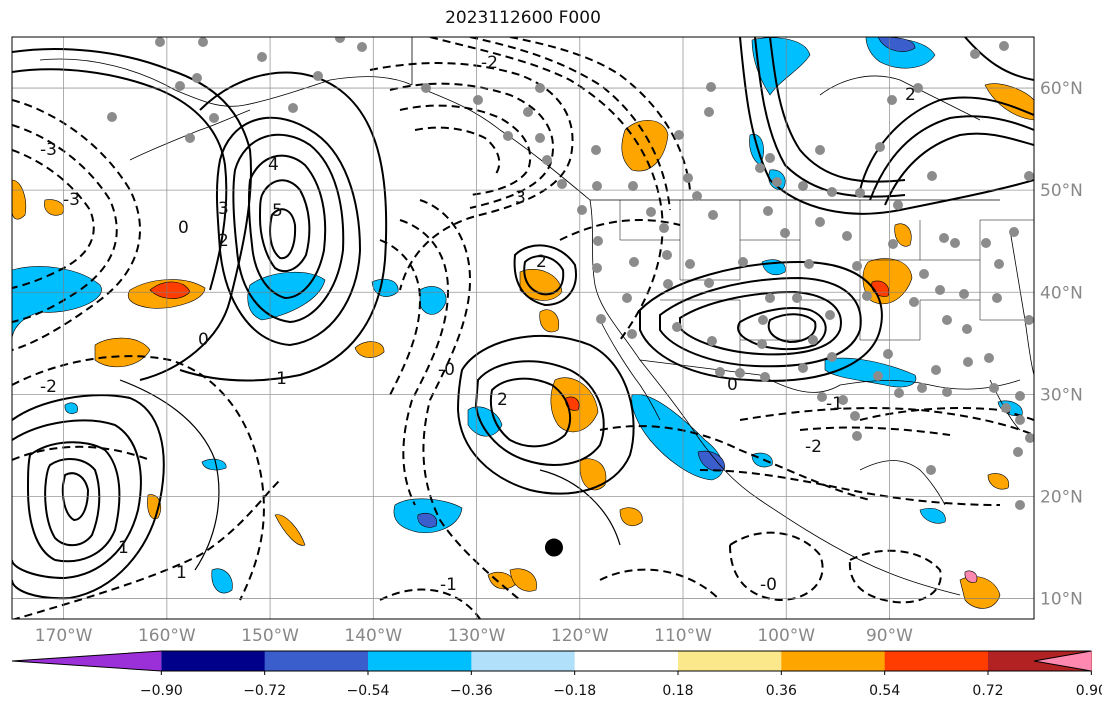  Describe the element at coordinates (580, 636) in the screenshot. I see `lon-tick-label: 120°W` at that location.